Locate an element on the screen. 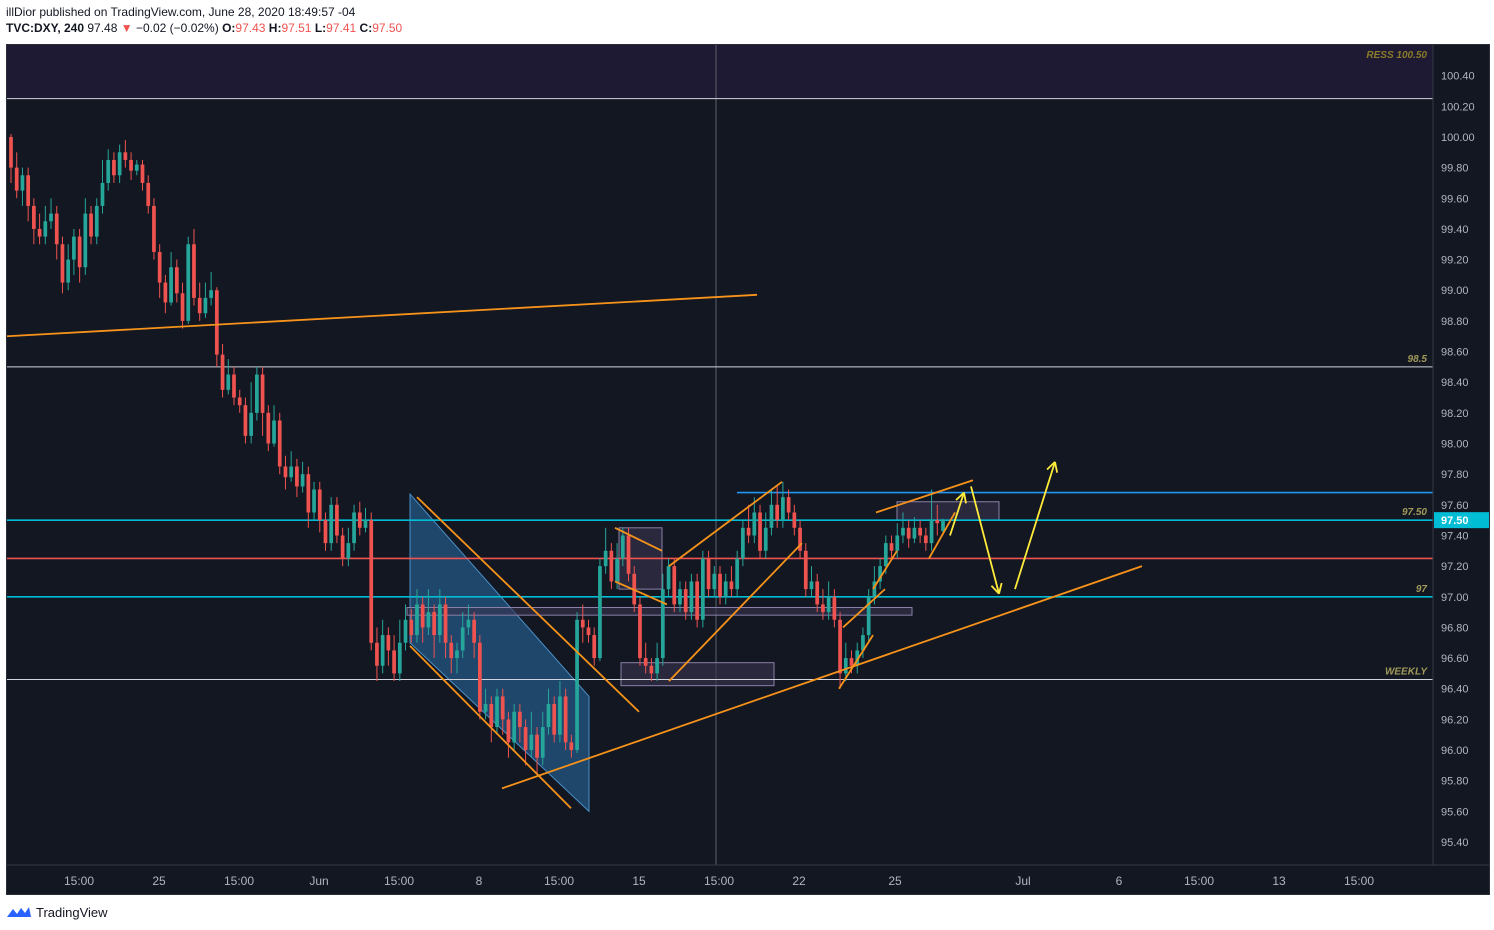  low-label: L: is located at coordinates (320, 28).